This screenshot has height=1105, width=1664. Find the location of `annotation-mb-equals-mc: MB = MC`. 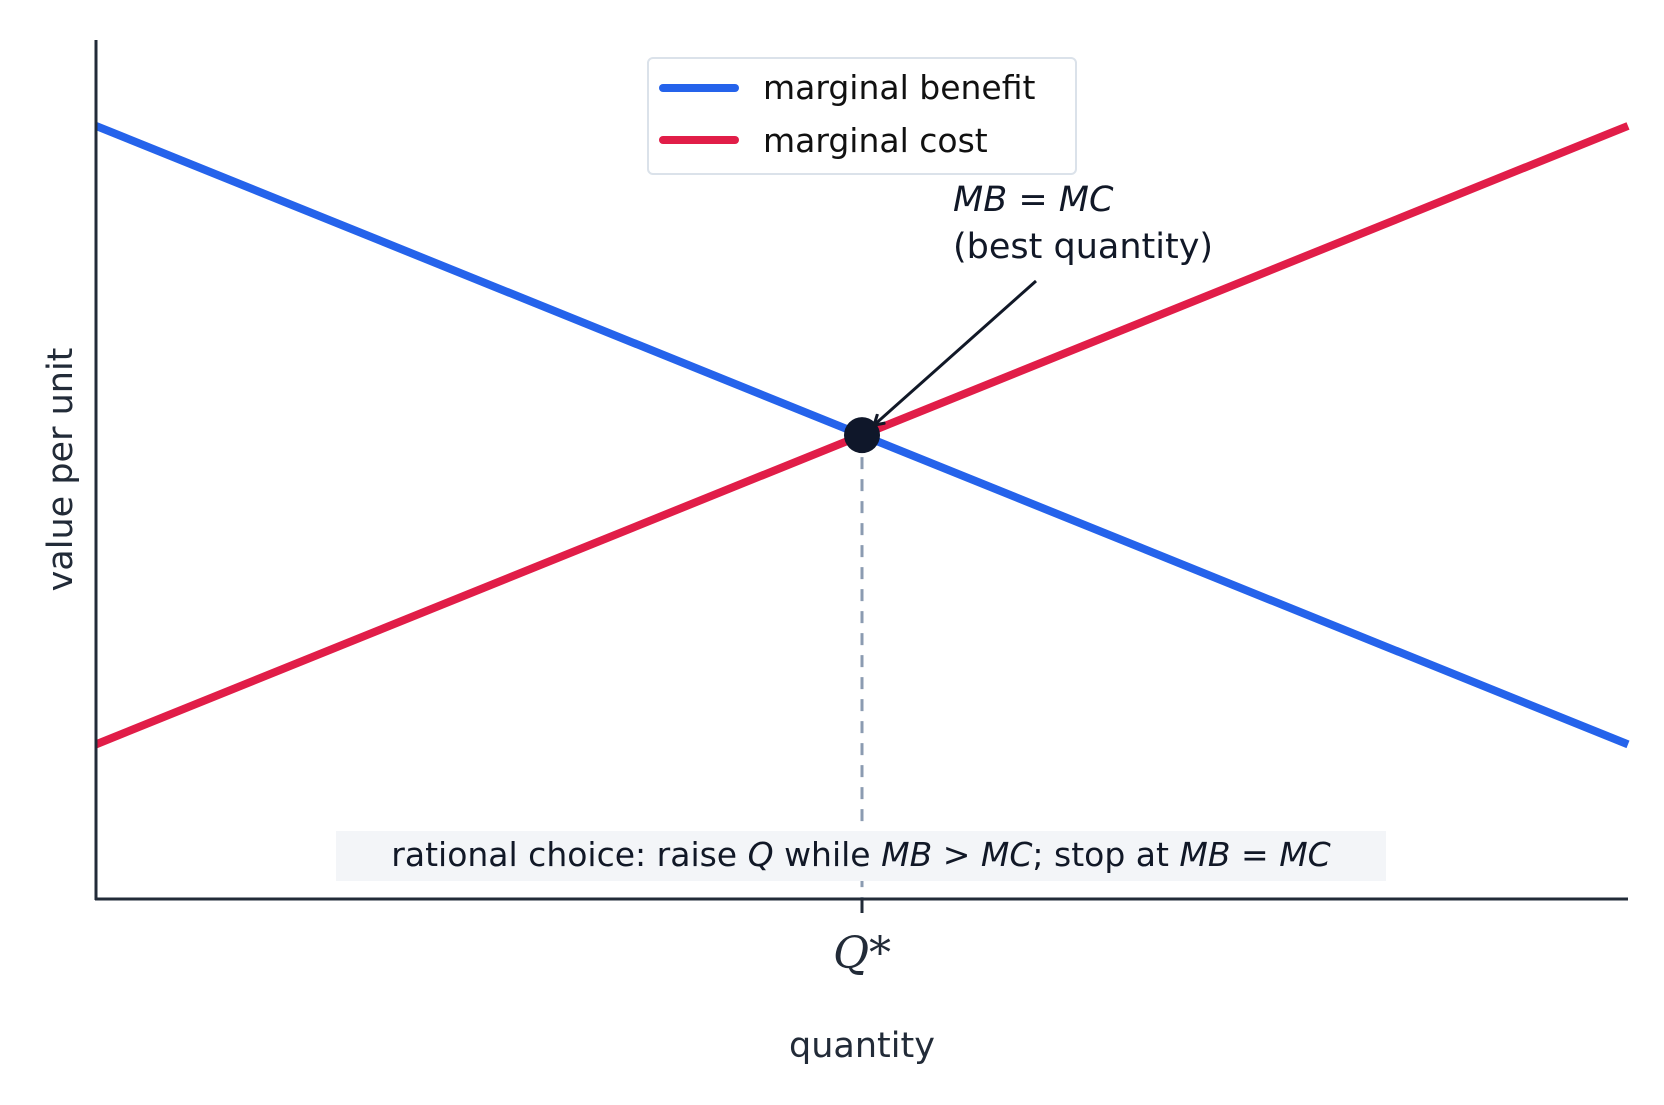

annotation-mb-equals-mc: MB = MC is located at coordinates (1033, 200).